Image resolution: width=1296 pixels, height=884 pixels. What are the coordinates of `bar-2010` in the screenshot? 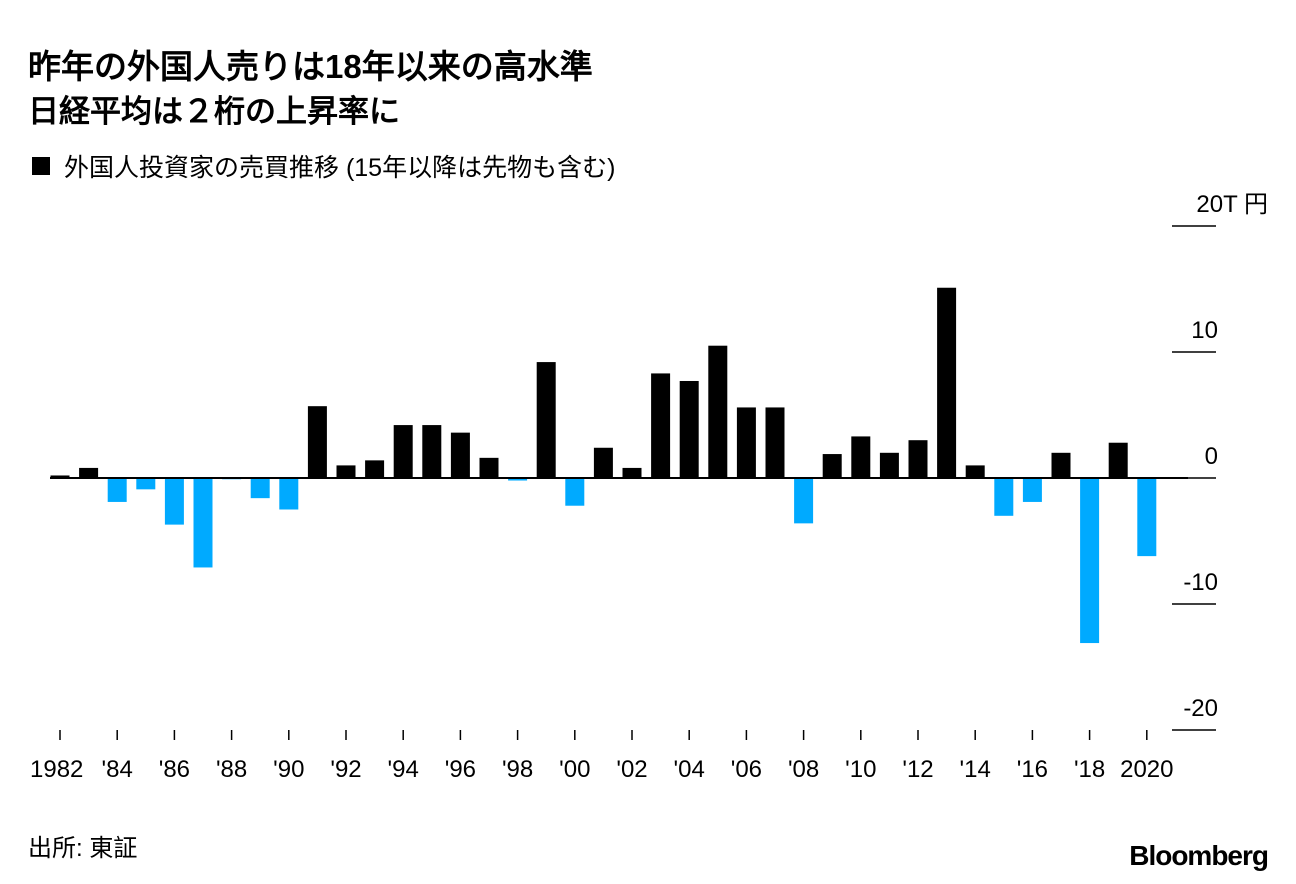 It's located at (861, 457).